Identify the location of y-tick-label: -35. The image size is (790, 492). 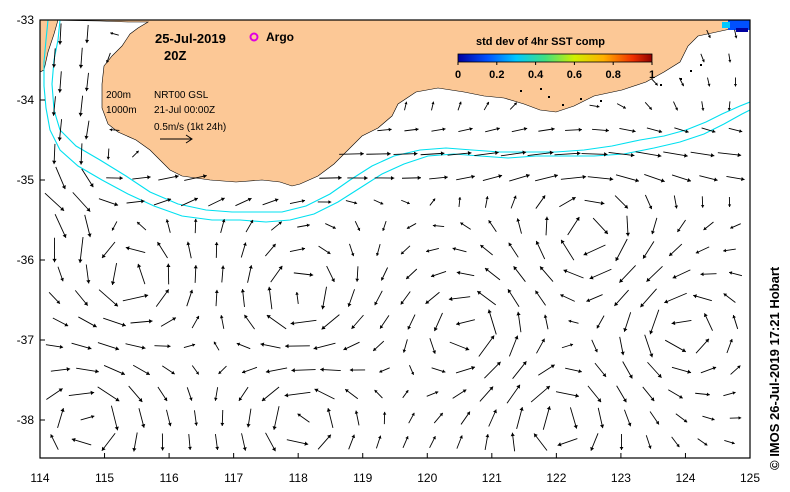
(26, 180).